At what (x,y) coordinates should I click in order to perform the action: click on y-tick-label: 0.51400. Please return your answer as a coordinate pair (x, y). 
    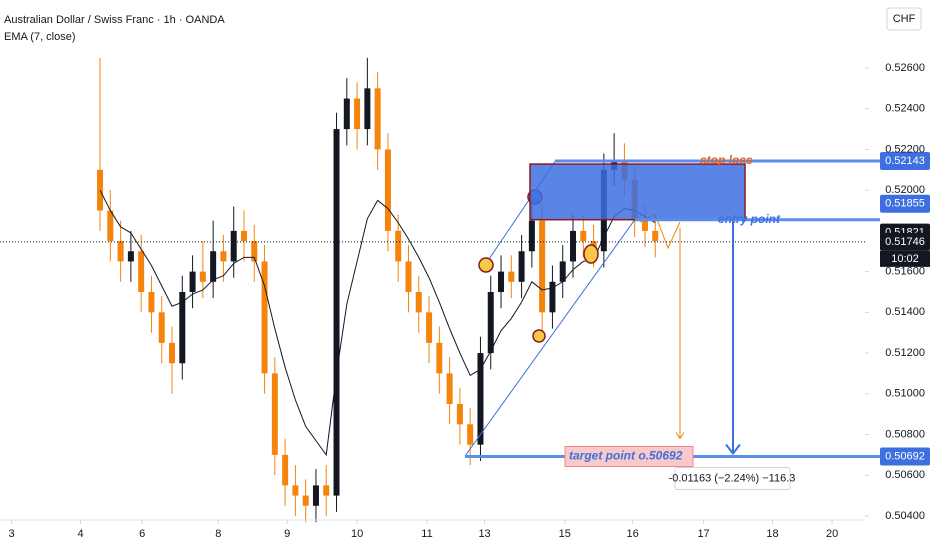
    Looking at the image, I should click on (905, 312).